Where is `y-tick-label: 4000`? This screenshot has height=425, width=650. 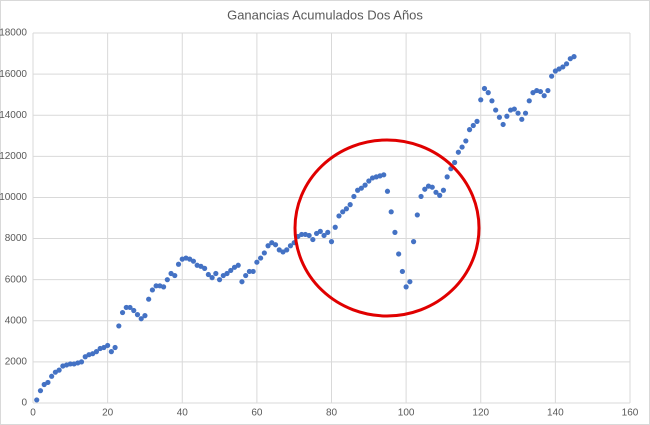
y-tick-label: 4000 is located at coordinates (16, 320).